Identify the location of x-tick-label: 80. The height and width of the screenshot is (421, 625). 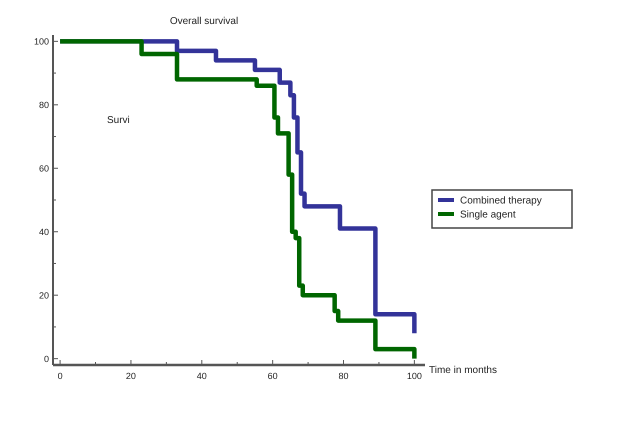
(343, 376).